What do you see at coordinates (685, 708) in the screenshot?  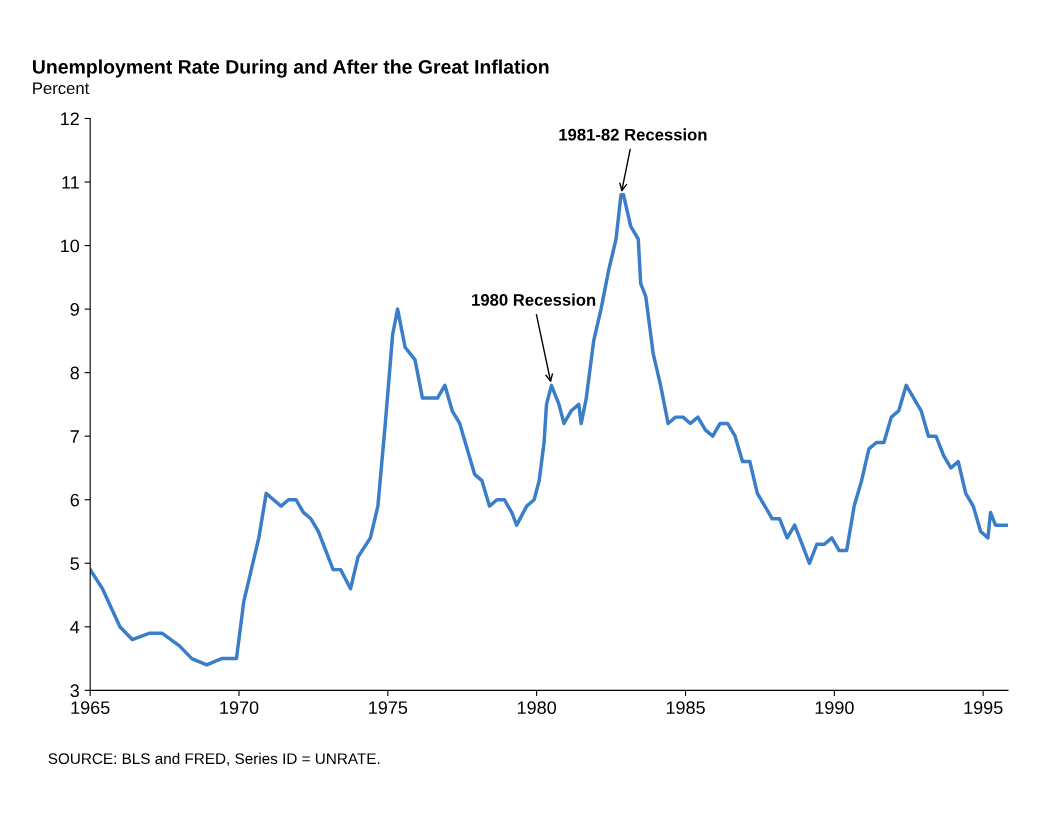 I see `x-tick-label: 1985` at bounding box center [685, 708].